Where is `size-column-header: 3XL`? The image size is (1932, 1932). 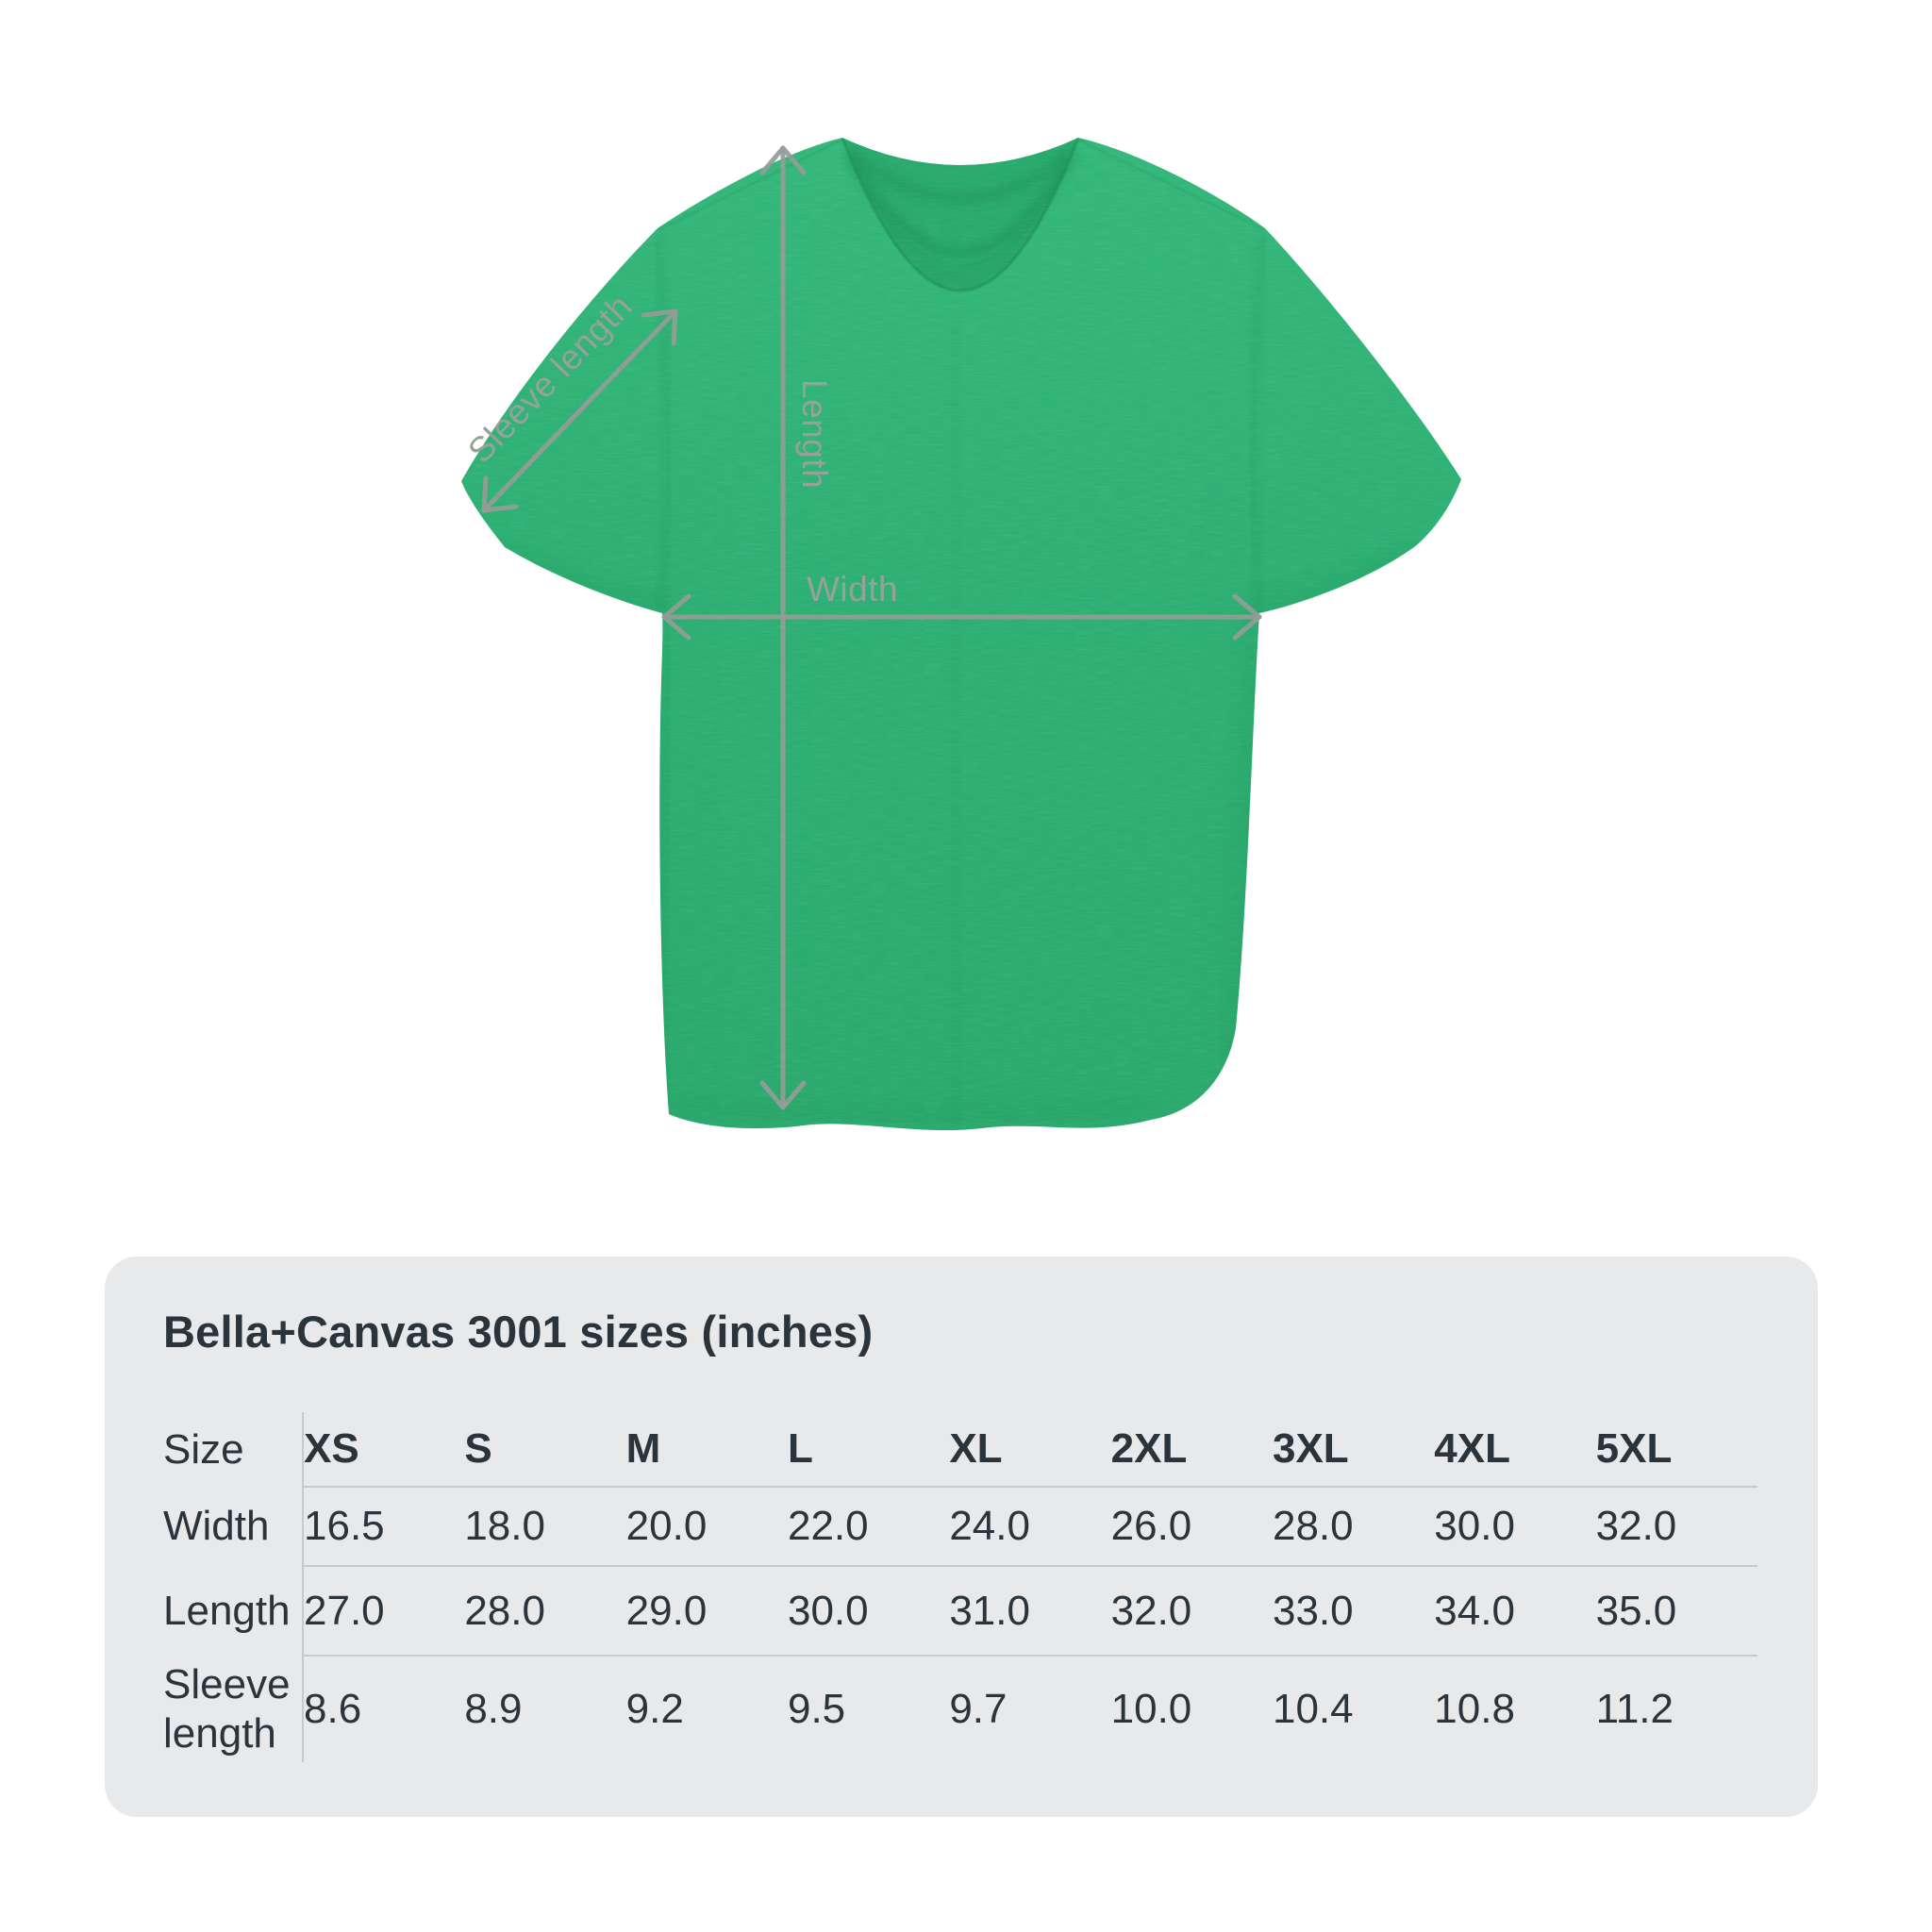 size-column-header: 3XL is located at coordinates (1310, 1449).